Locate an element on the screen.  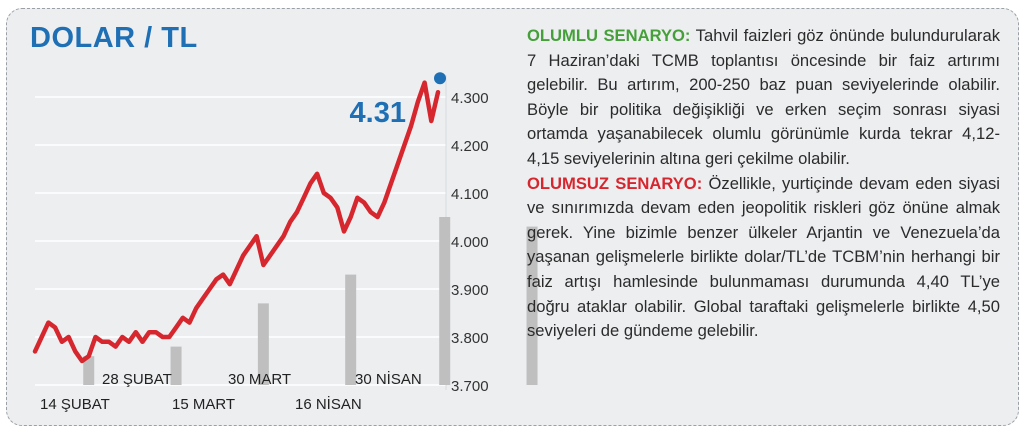
x-tick-label: 16 NİSAN is located at coordinates (328, 404).